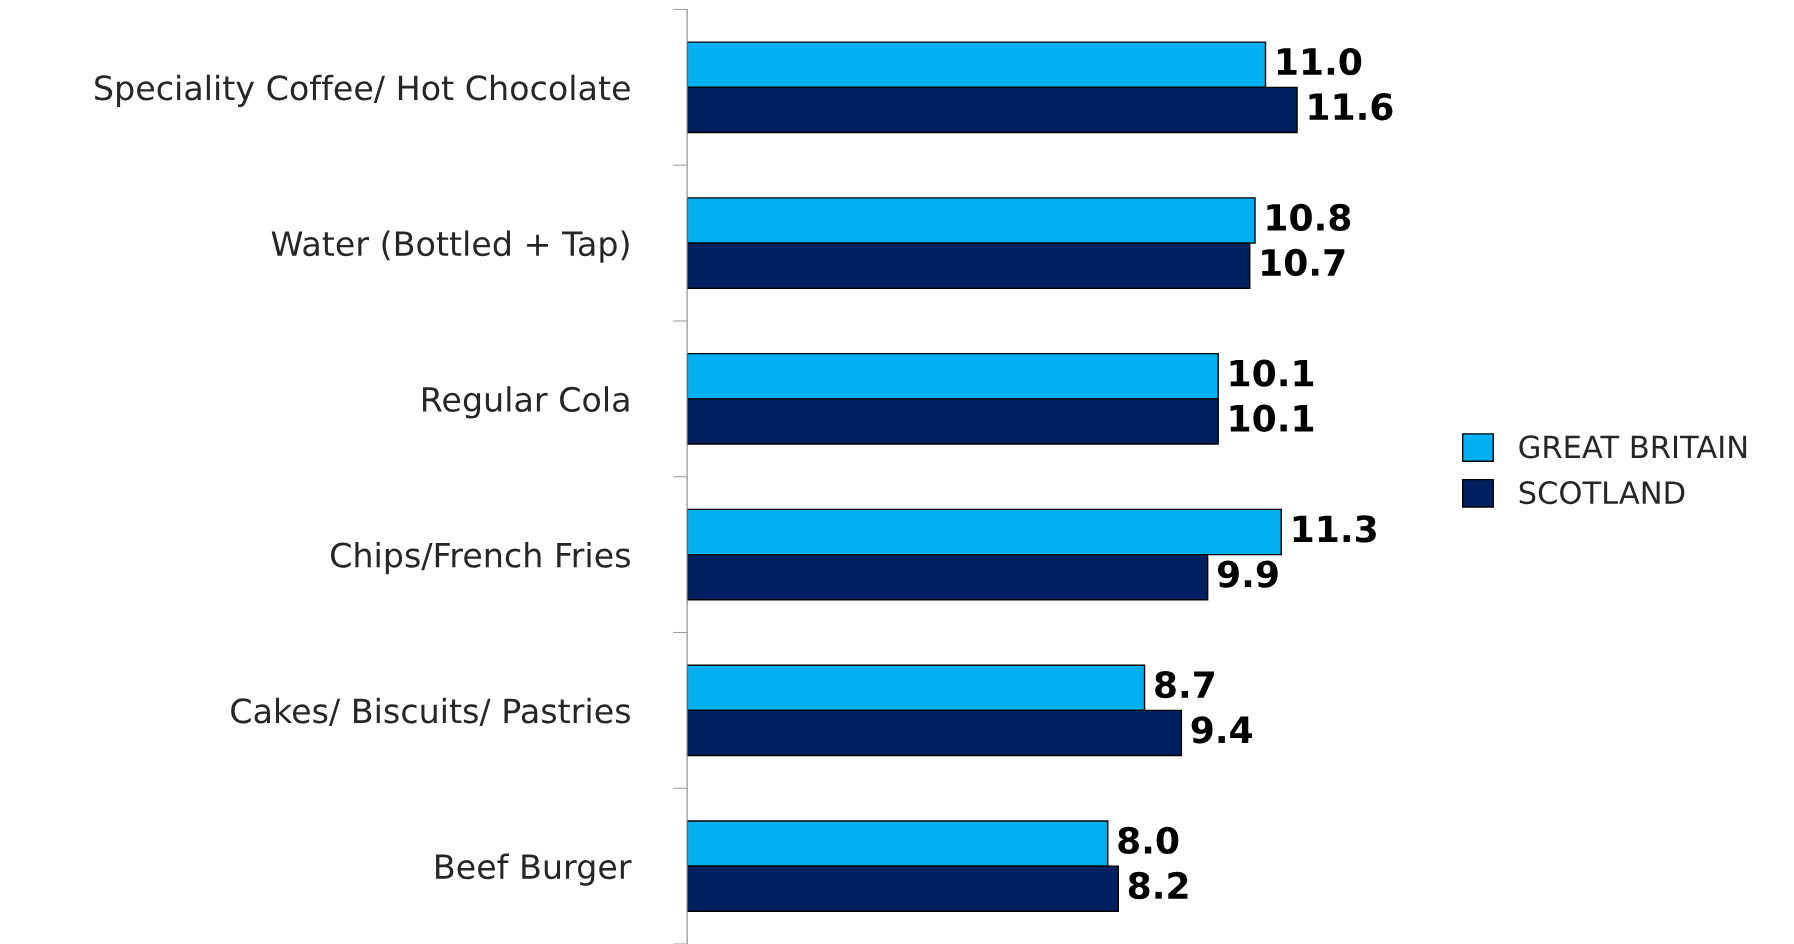 The height and width of the screenshot is (944, 1794). What do you see at coordinates (534, 869) in the screenshot?
I see `y-tick-label: Beef Burger` at bounding box center [534, 869].